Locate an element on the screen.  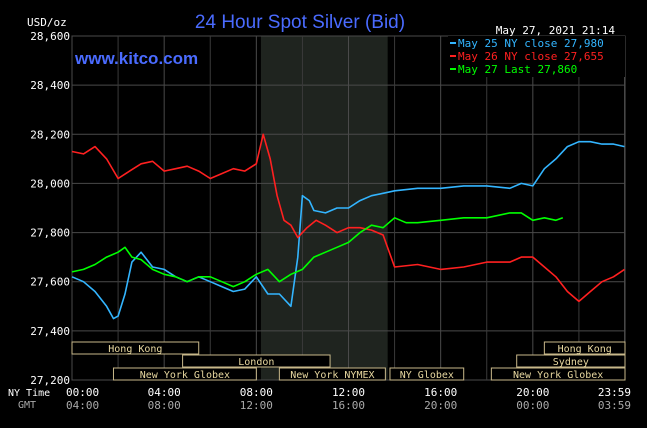
market-session-label-4: New York Globex is located at coordinates (185, 375).